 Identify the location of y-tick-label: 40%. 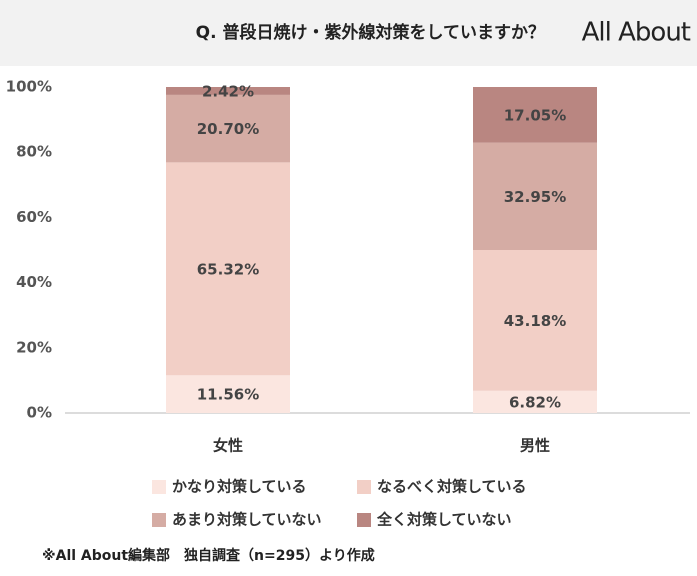
(34, 282).